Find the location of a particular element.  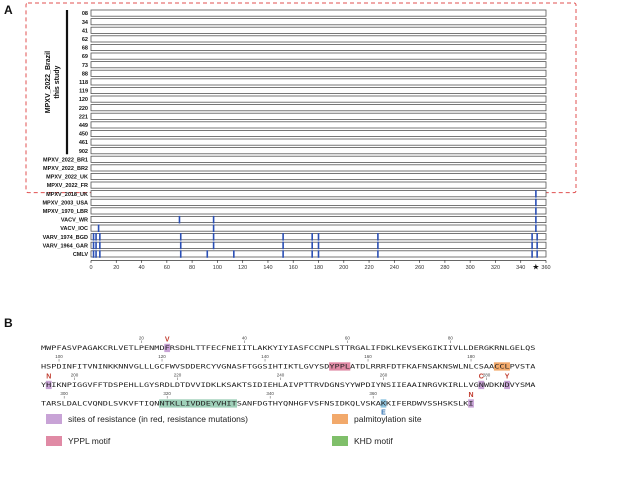

row-label: 902 is located at coordinates (83, 152).